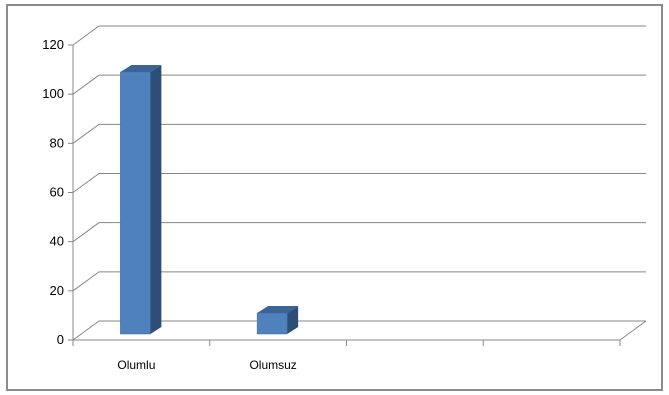 This screenshot has width=669, height=395. Describe the element at coordinates (57, 192) in the screenshot. I see `y-tick-label: 60` at that location.